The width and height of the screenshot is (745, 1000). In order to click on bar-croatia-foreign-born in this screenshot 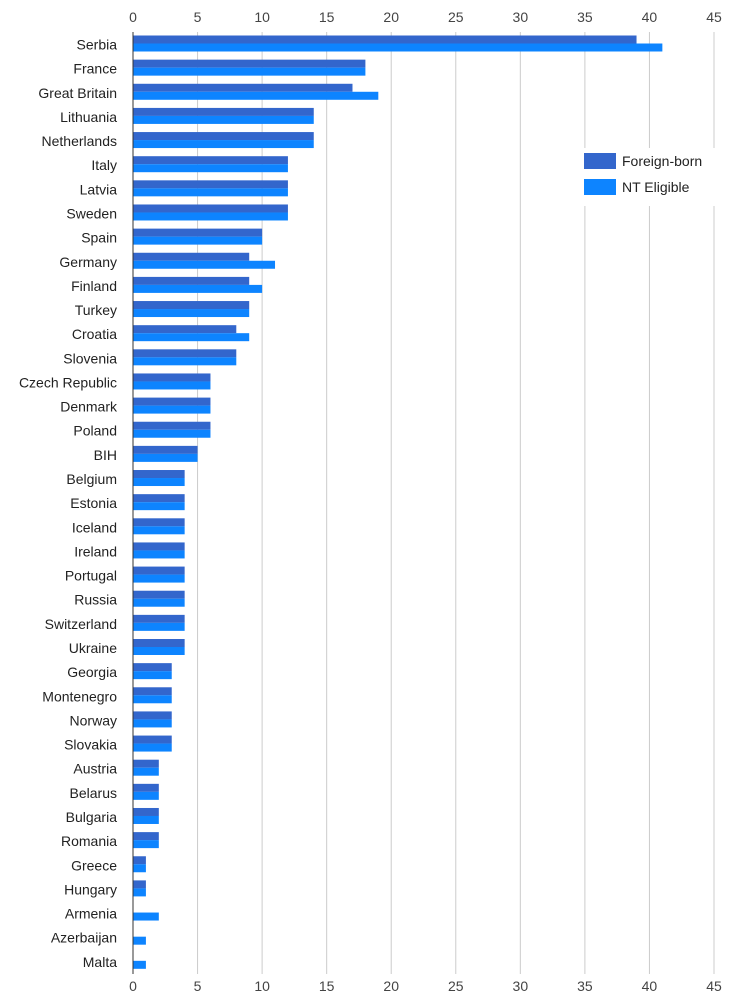, I will do `click(185, 329)`.